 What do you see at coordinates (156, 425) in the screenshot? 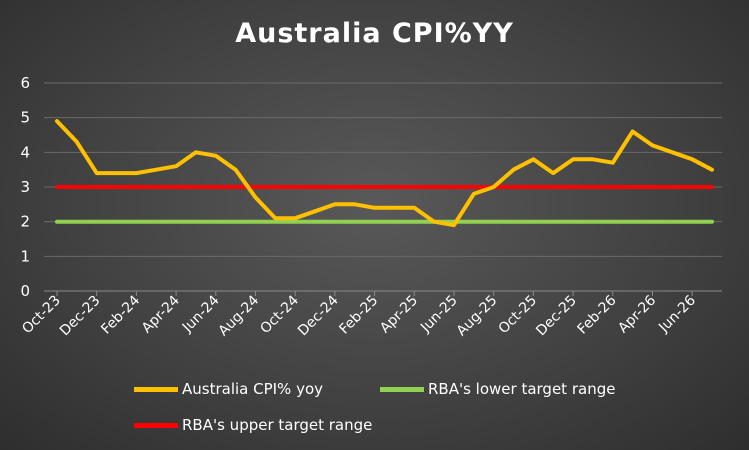
I see `legend-swatch-upper` at bounding box center [156, 425].